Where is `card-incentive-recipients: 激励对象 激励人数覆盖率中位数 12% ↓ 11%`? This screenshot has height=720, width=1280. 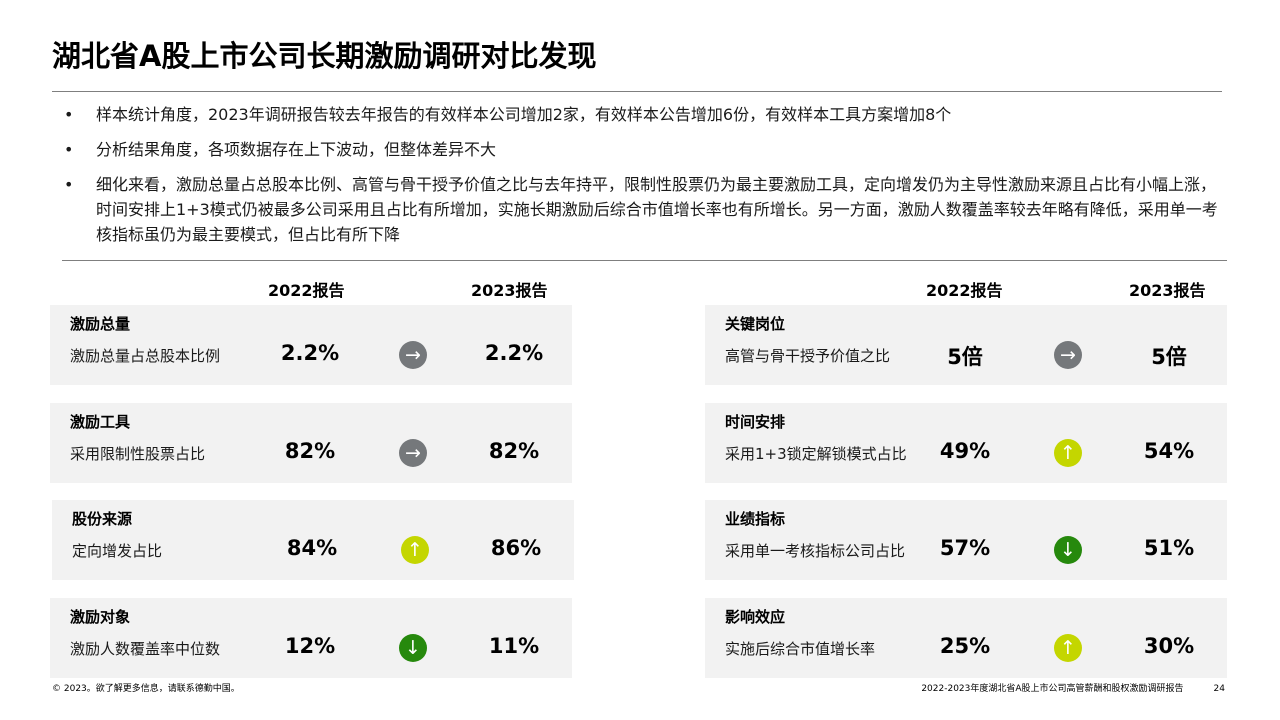
card-incentive-recipients: 激励对象 激励人数覆盖率中位数 12% ↓ 11% is located at coordinates (311, 638).